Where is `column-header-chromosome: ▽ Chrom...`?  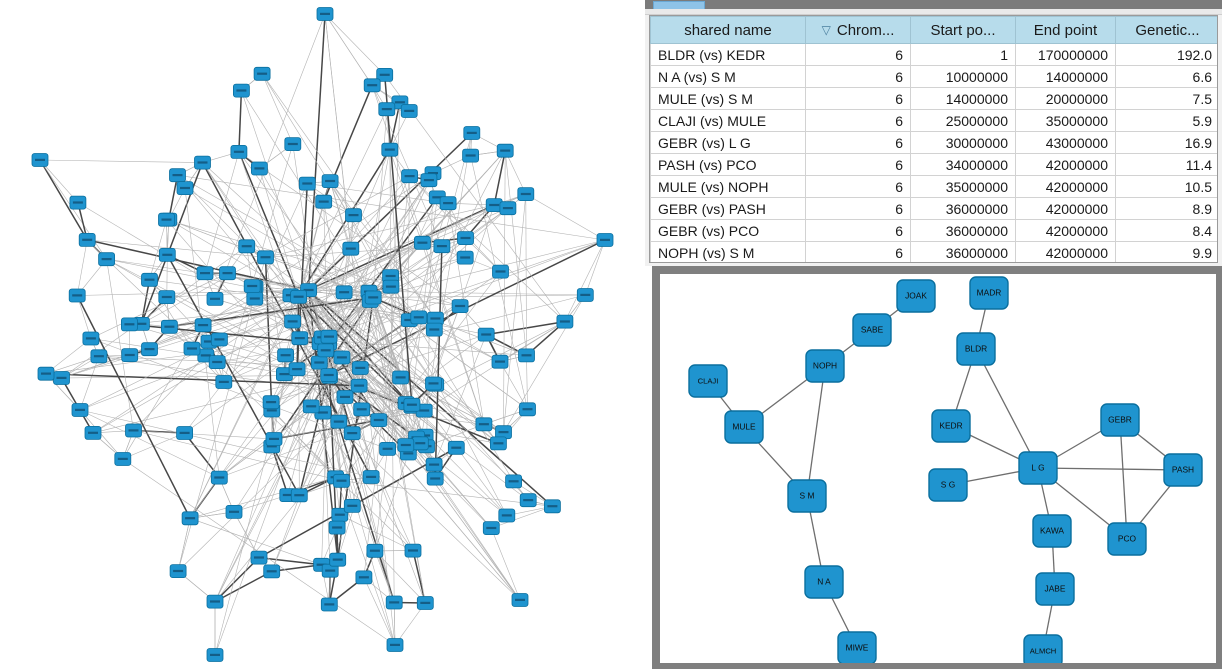 column-header-chromosome: ▽ Chrom... is located at coordinates (858, 30).